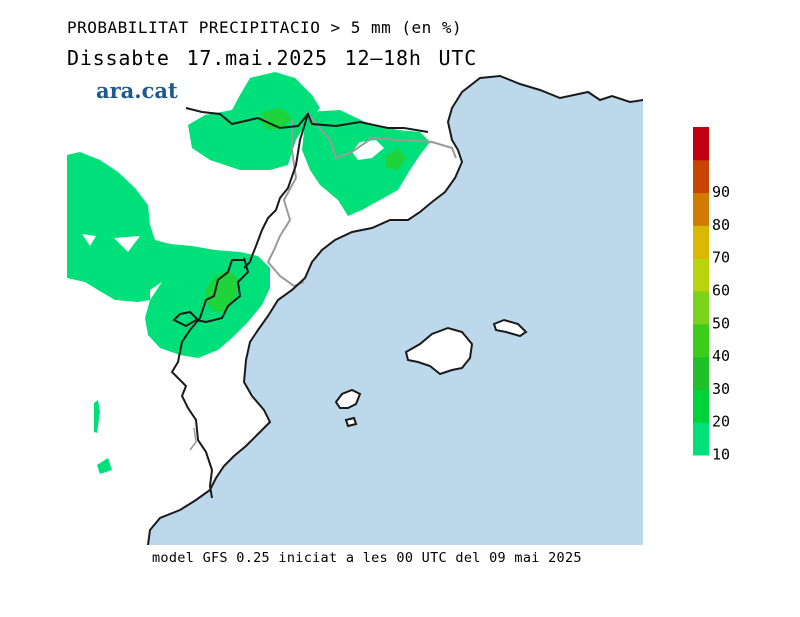 This screenshot has width=800, height=617. Describe the element at coordinates (721, 356) in the screenshot. I see `legend-label-40: 40` at that location.